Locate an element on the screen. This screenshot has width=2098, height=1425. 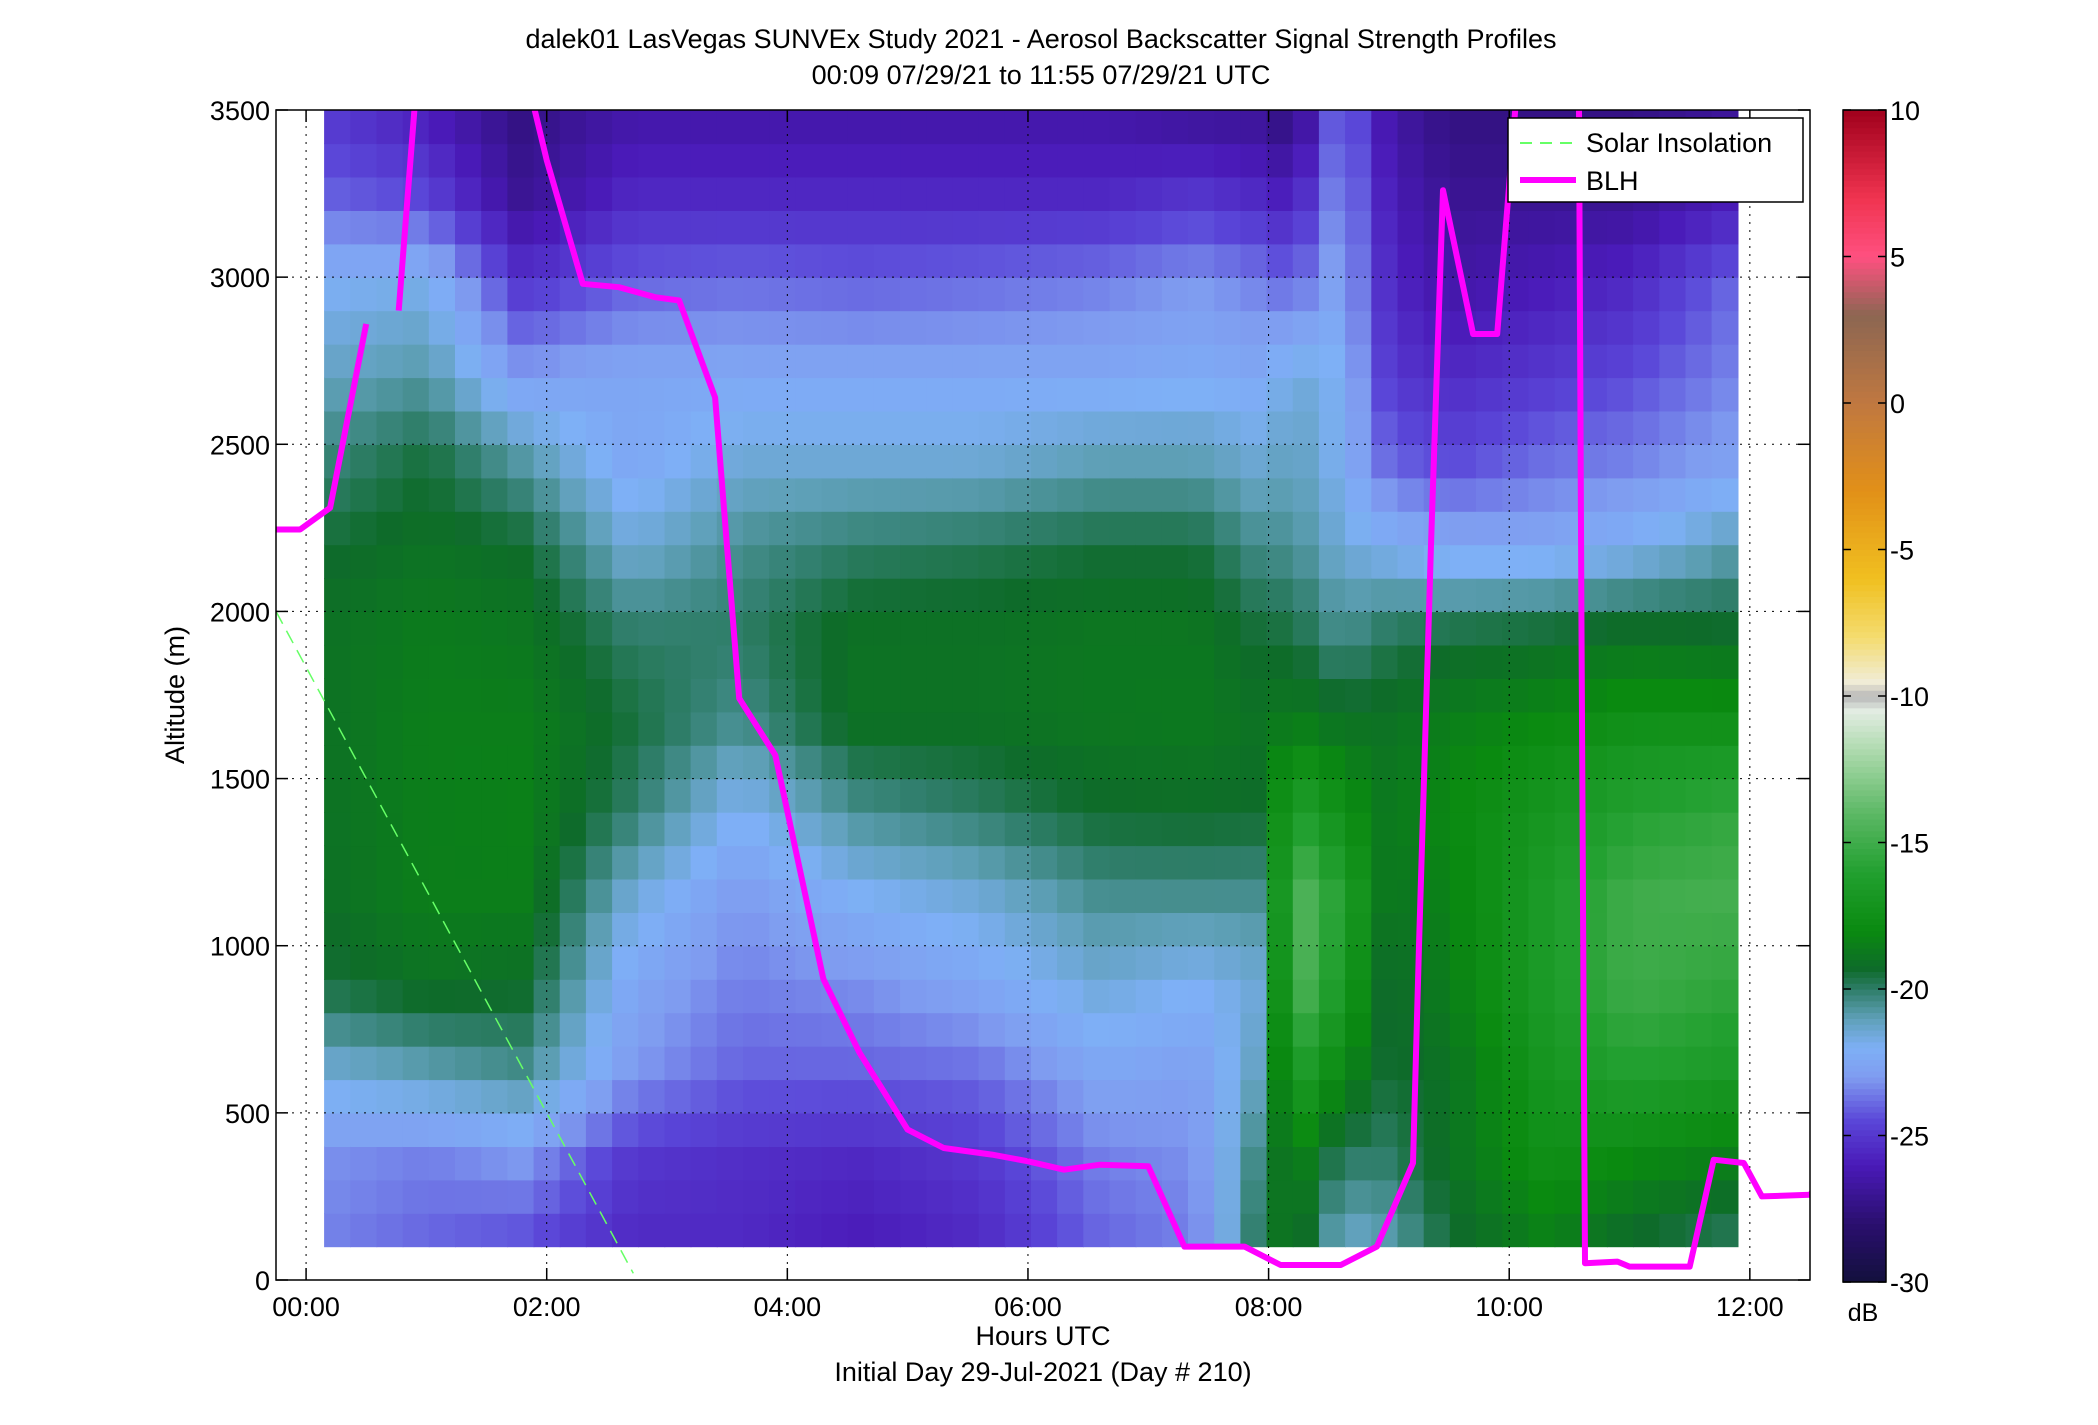
colorbar-tick-label: -25 is located at coordinates (1909, 1137).